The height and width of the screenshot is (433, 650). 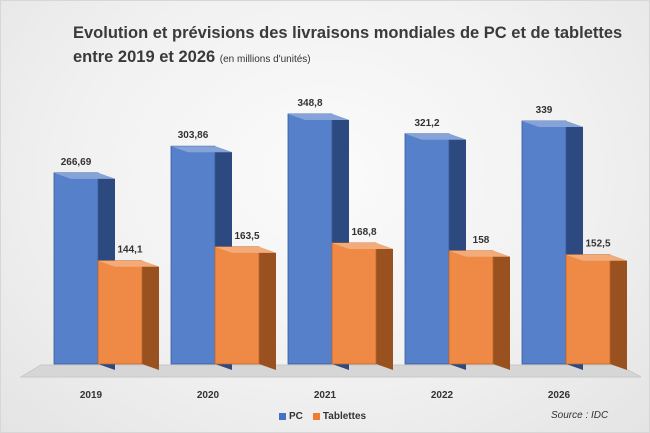 What do you see at coordinates (246, 236) in the screenshot?
I see `data-label-tablettes-2020: 163,5` at bounding box center [246, 236].